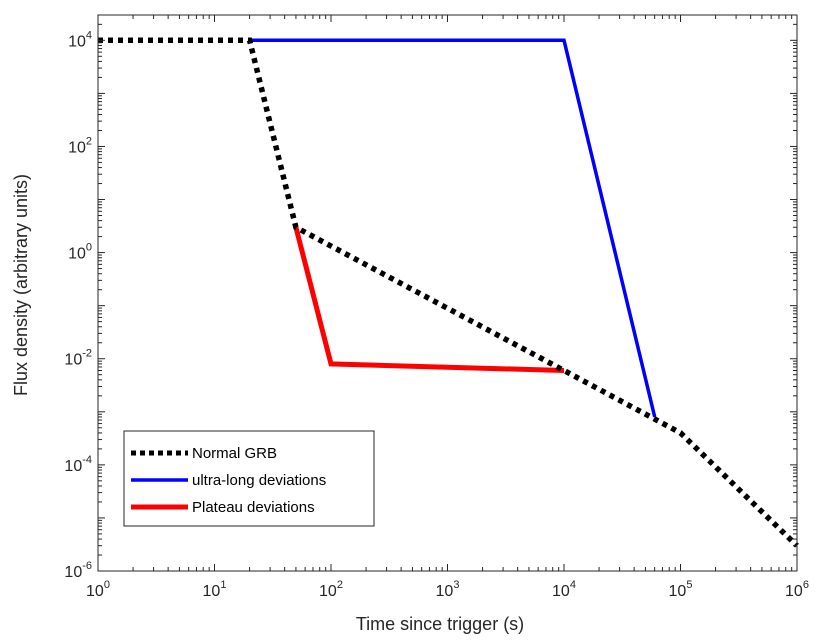 Image resolution: width=821 pixels, height=641 pixels. I want to click on legend-label-plateau: Plateau deviations, so click(253, 507).